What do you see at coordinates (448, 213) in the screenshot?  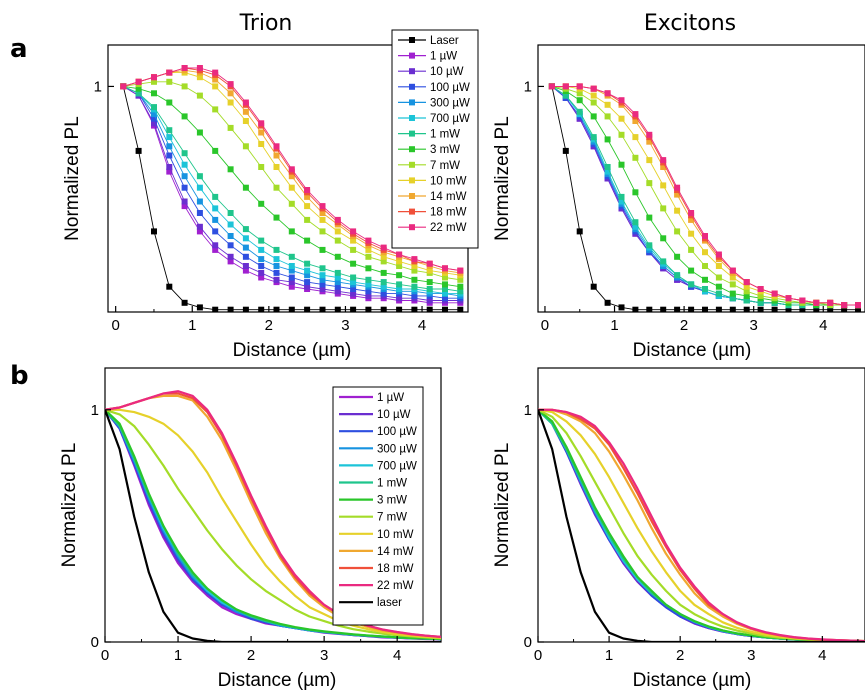 I see `legend-label: 18 mW` at bounding box center [448, 213].